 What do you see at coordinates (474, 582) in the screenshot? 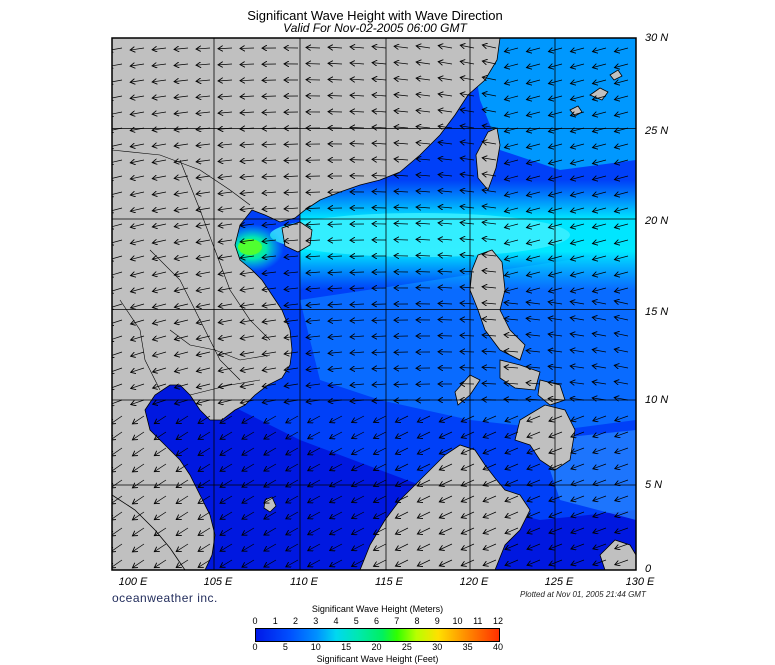
I see `lon-label-120e: 120 E` at bounding box center [474, 582].